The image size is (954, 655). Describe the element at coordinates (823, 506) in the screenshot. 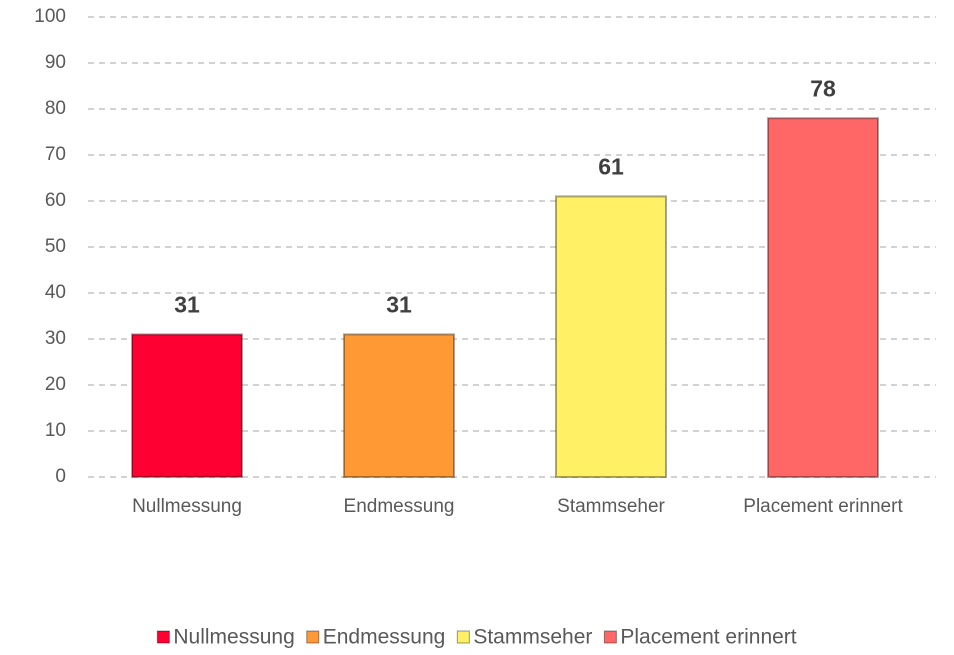

I see `x-tick-label: Placement erinnert` at that location.